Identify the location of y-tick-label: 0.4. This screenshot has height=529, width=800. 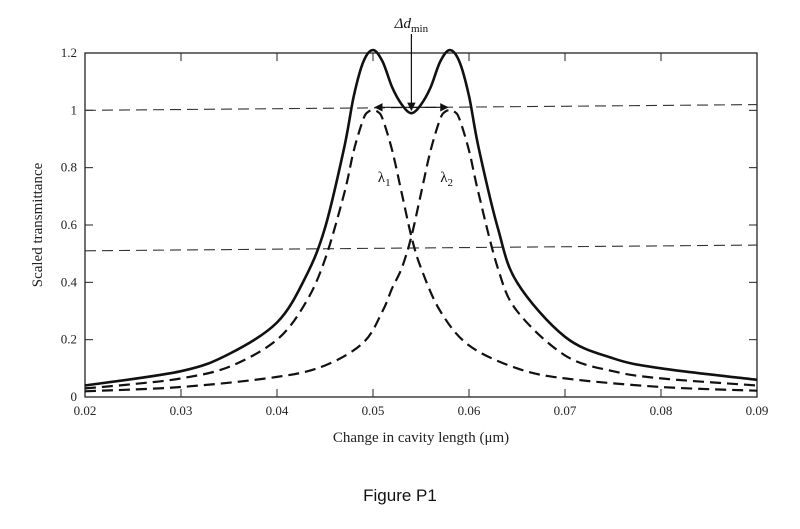
(69, 281).